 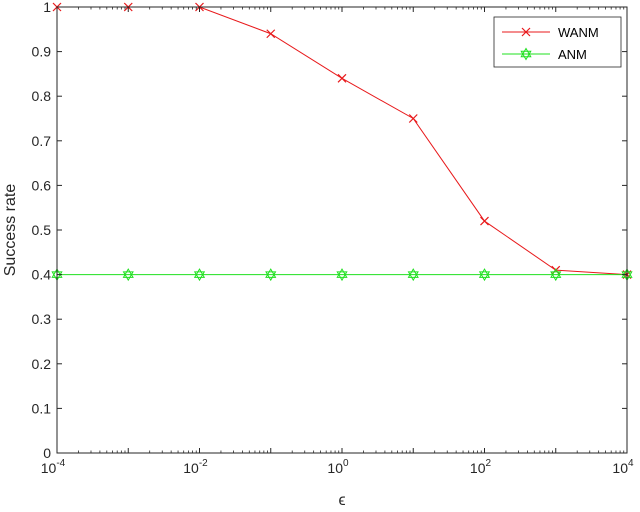 I want to click on x-tick-exponent: 2, so click(x=489, y=463).